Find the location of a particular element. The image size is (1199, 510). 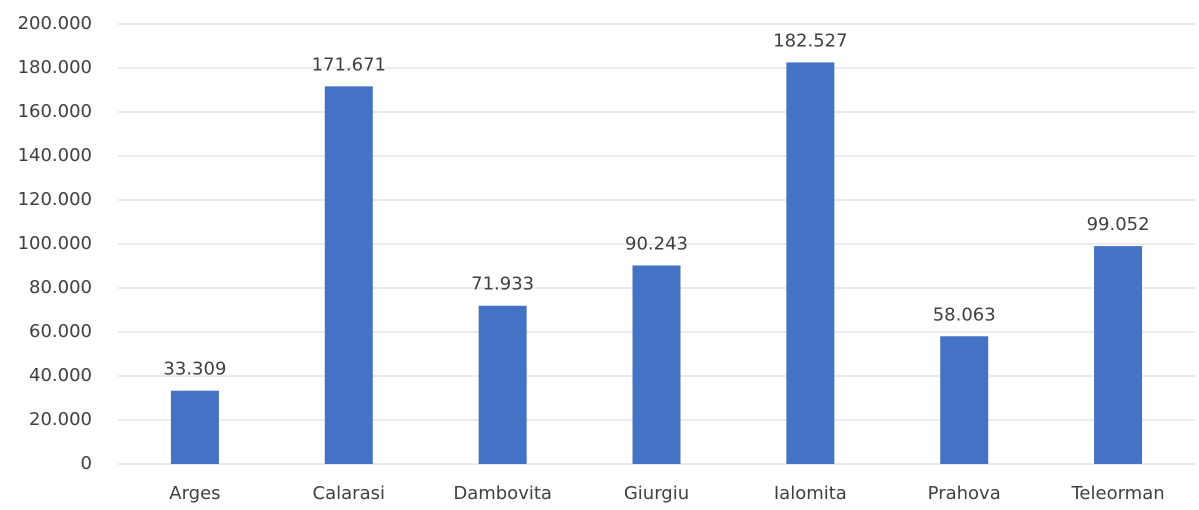

x-tick-label: Giurgiu is located at coordinates (656, 493).